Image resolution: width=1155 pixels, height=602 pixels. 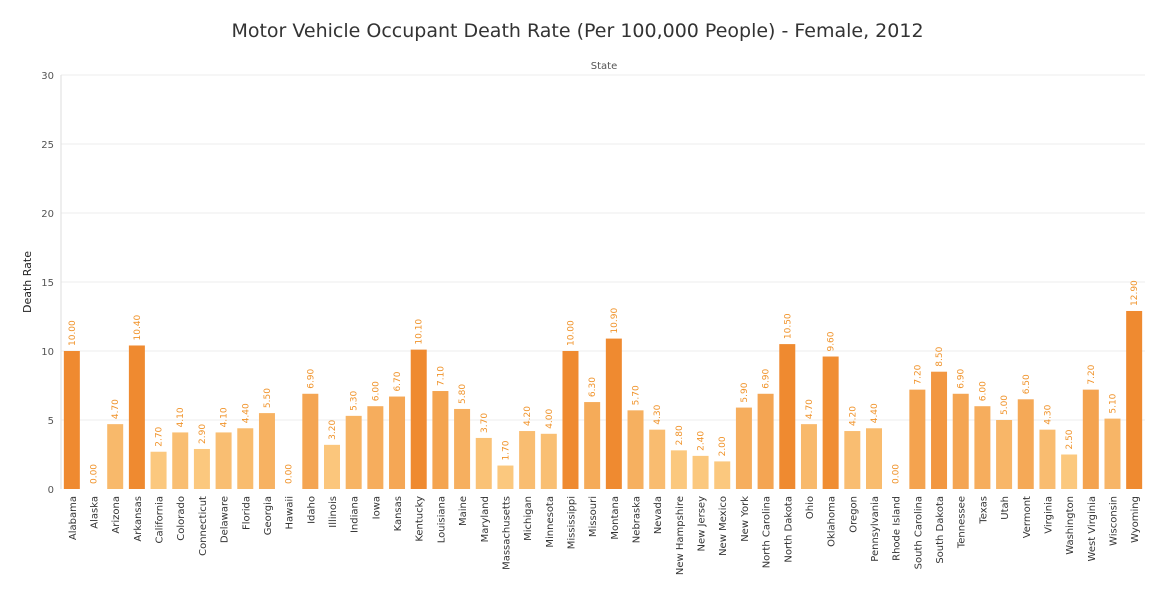 I want to click on y-tick-label: 20, so click(x=47, y=214).